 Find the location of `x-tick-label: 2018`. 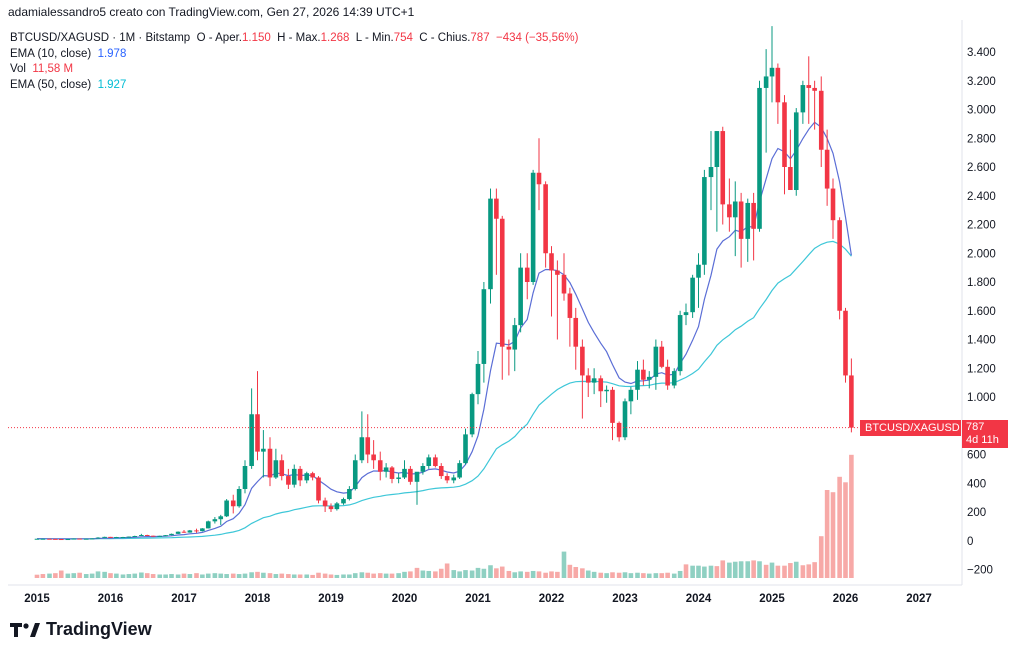

x-tick-label: 2018 is located at coordinates (258, 599).